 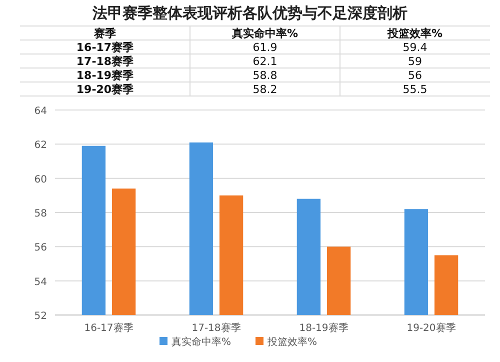 I want to click on x-tick-label: 19-20赛季, so click(x=431, y=328).